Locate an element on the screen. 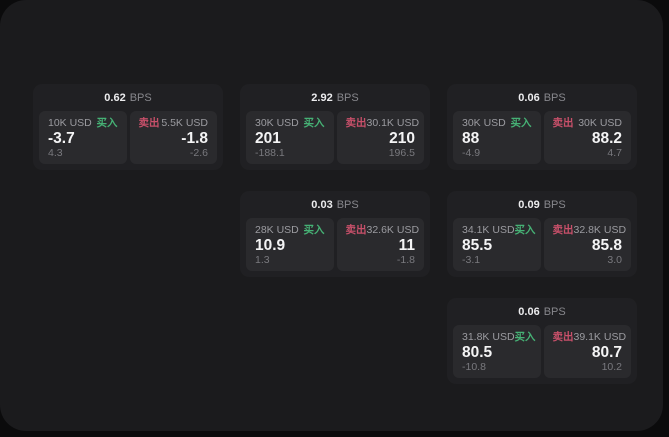 Image resolution: width=669 pixels, height=437 pixels. buy-panel: 30K USD 买入 88 -4.9 is located at coordinates (497, 137).